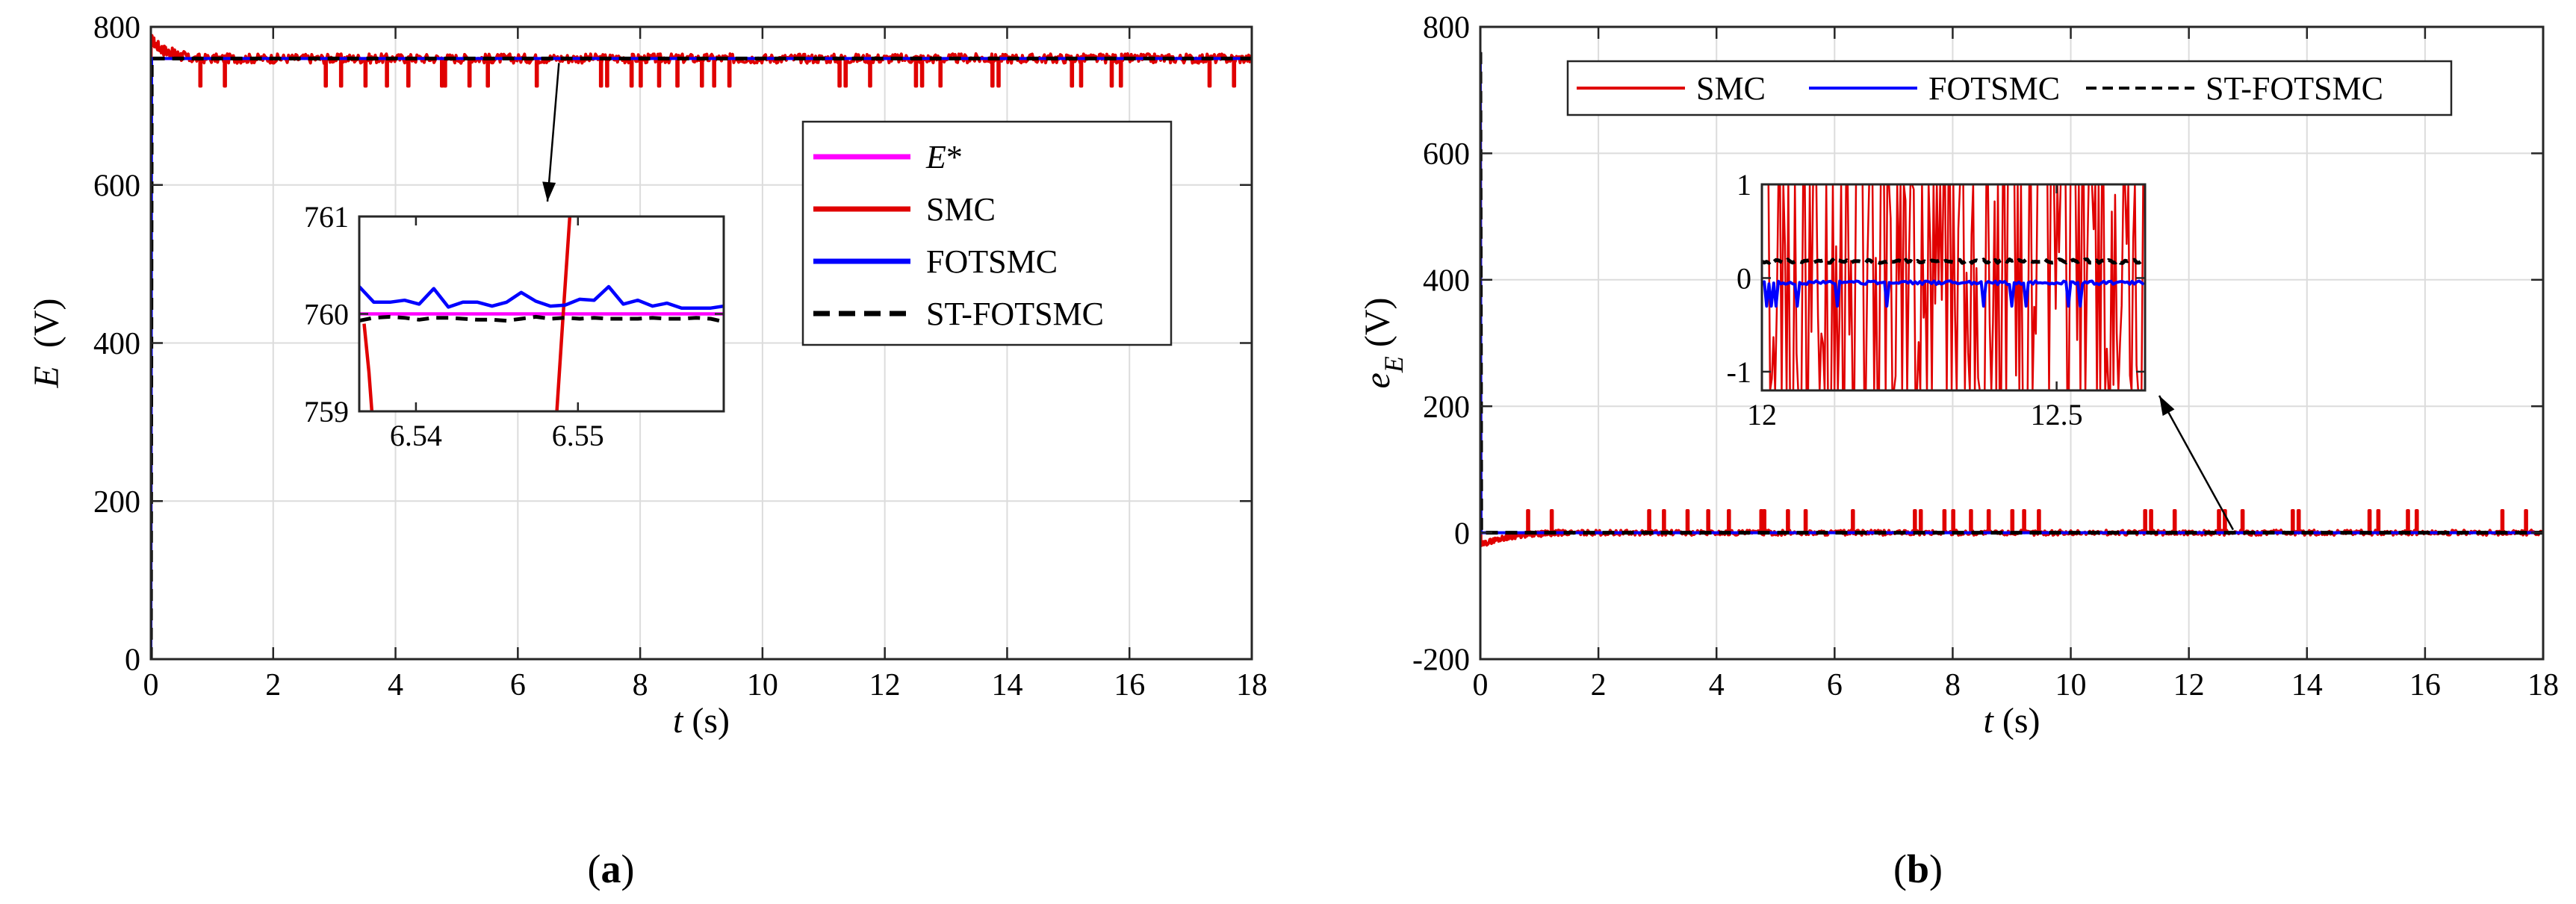 The height and width of the screenshot is (904, 2576). What do you see at coordinates (2307, 685) in the screenshot?
I see `b-x-tick-label: 14` at bounding box center [2307, 685].